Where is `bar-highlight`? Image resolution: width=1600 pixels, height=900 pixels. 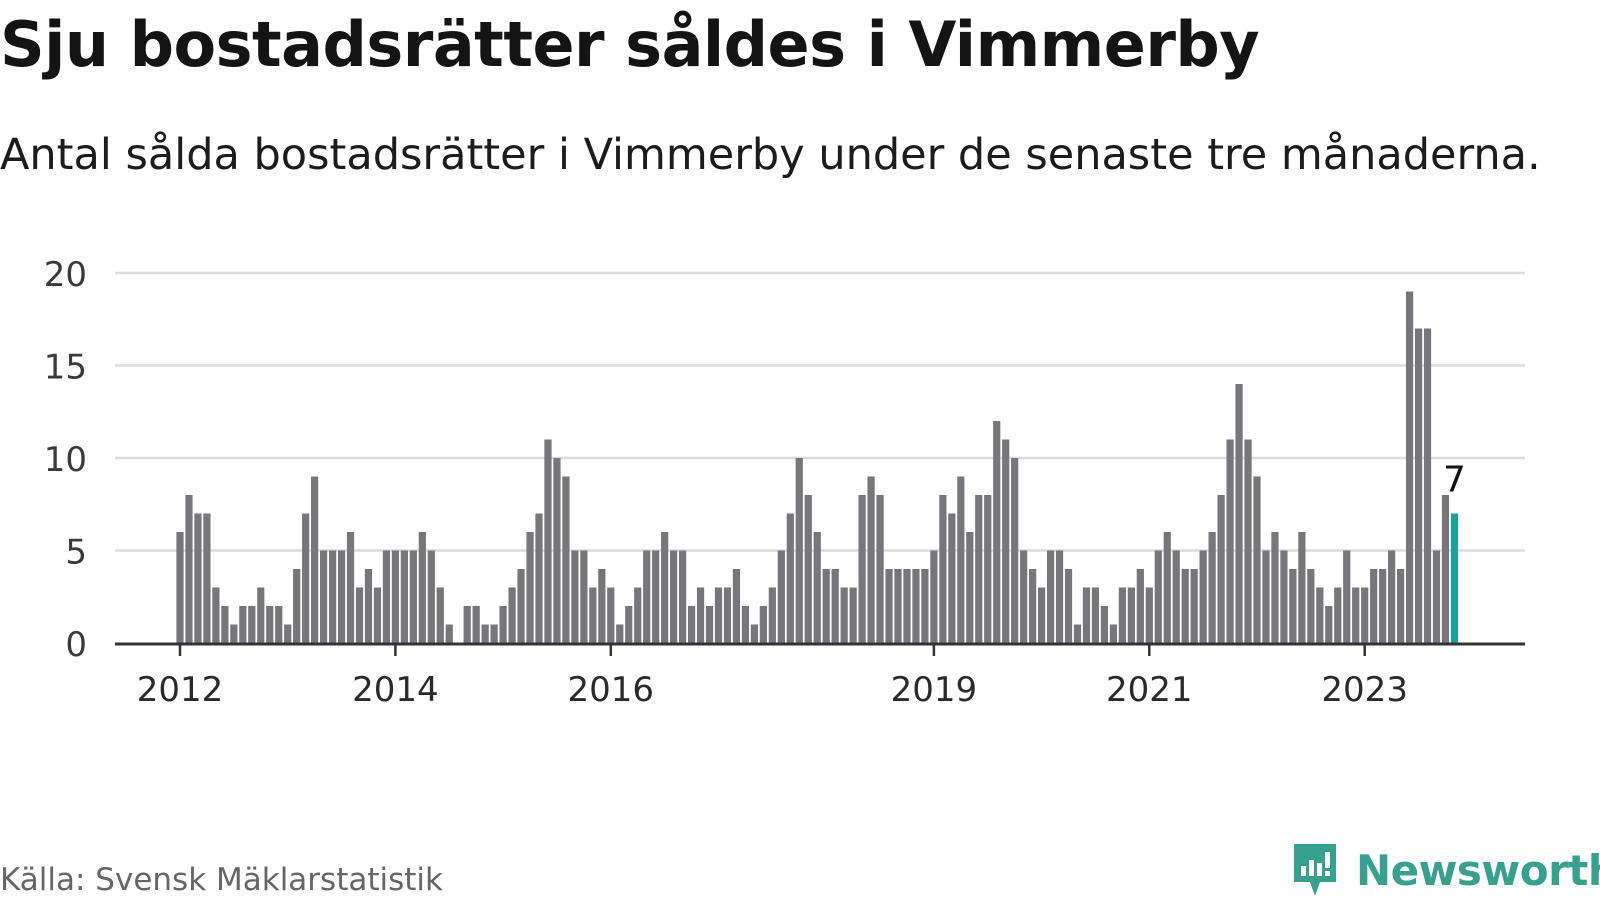
bar-highlight is located at coordinates (1454, 578).